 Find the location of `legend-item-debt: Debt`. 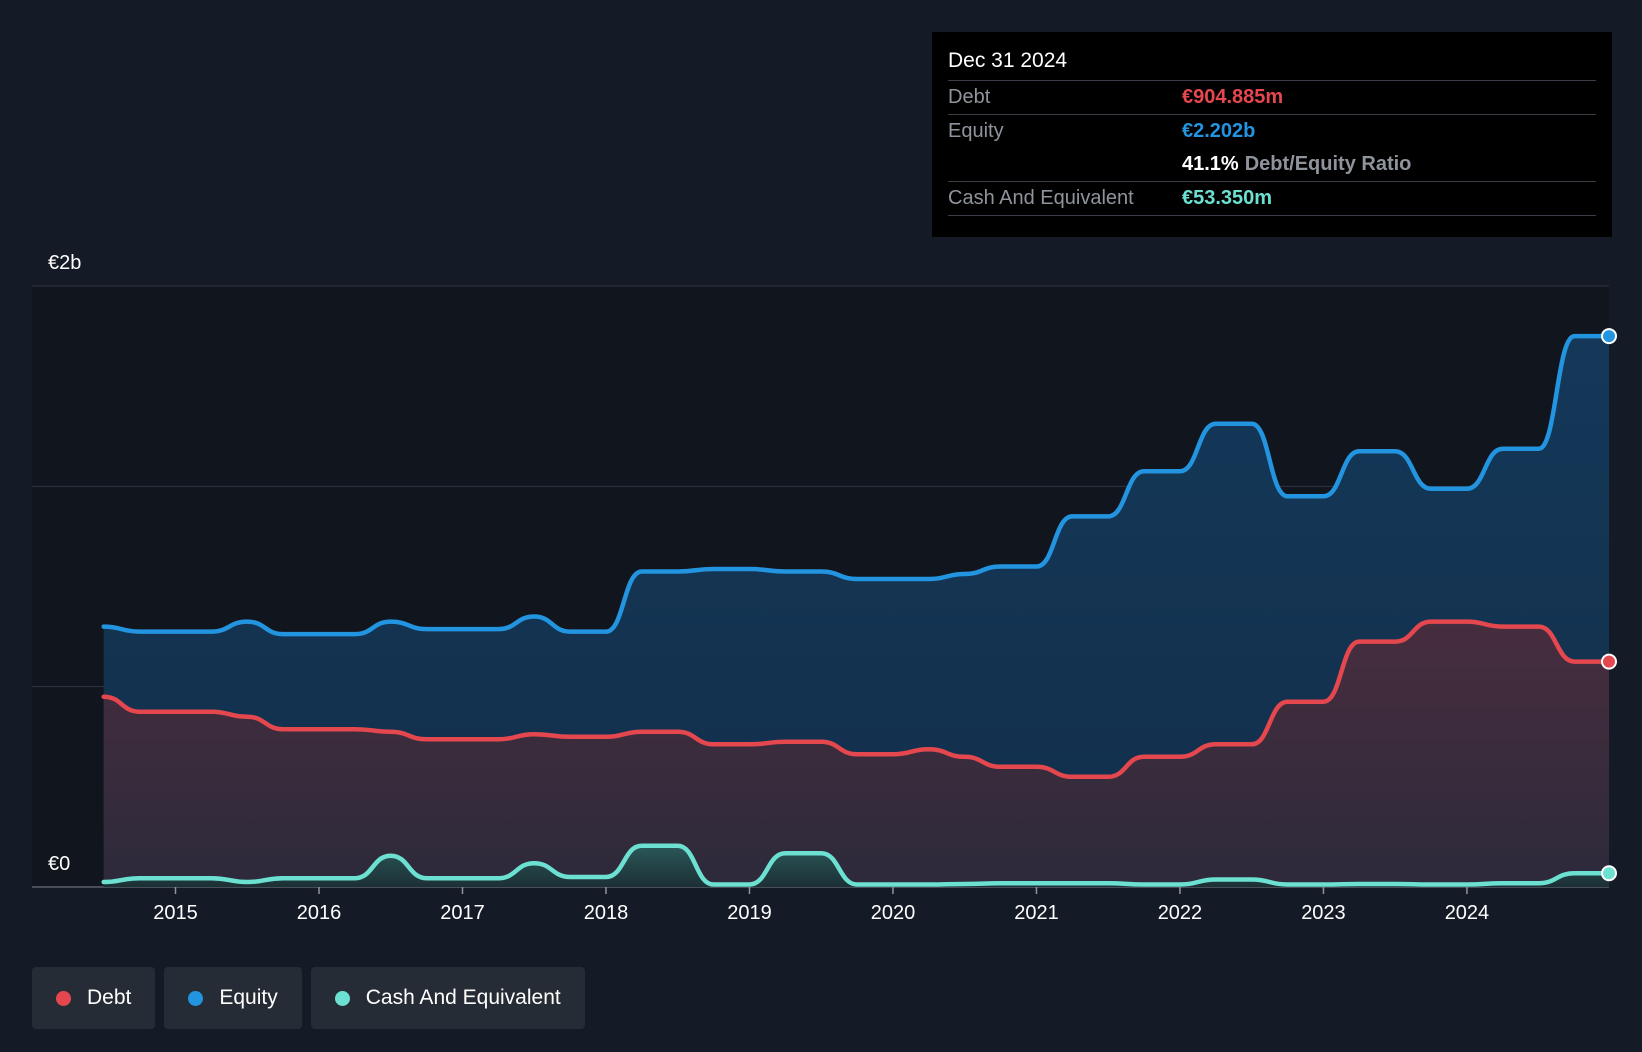

legend-item-debt: Debt is located at coordinates (94, 998).